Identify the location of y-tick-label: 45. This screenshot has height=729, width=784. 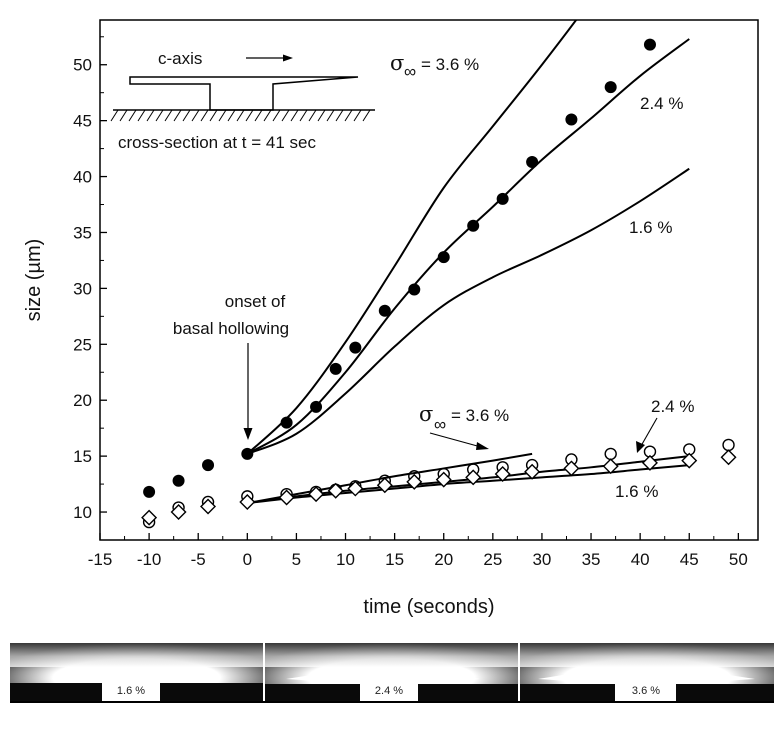
(82, 121).